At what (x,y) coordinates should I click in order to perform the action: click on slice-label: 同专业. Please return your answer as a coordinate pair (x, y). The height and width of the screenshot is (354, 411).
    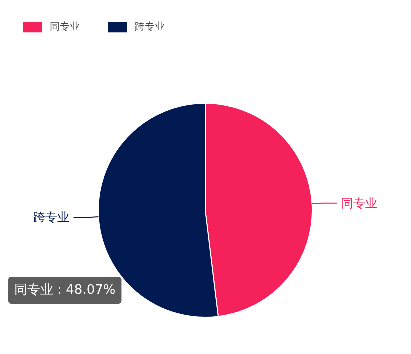
    Looking at the image, I should click on (359, 203).